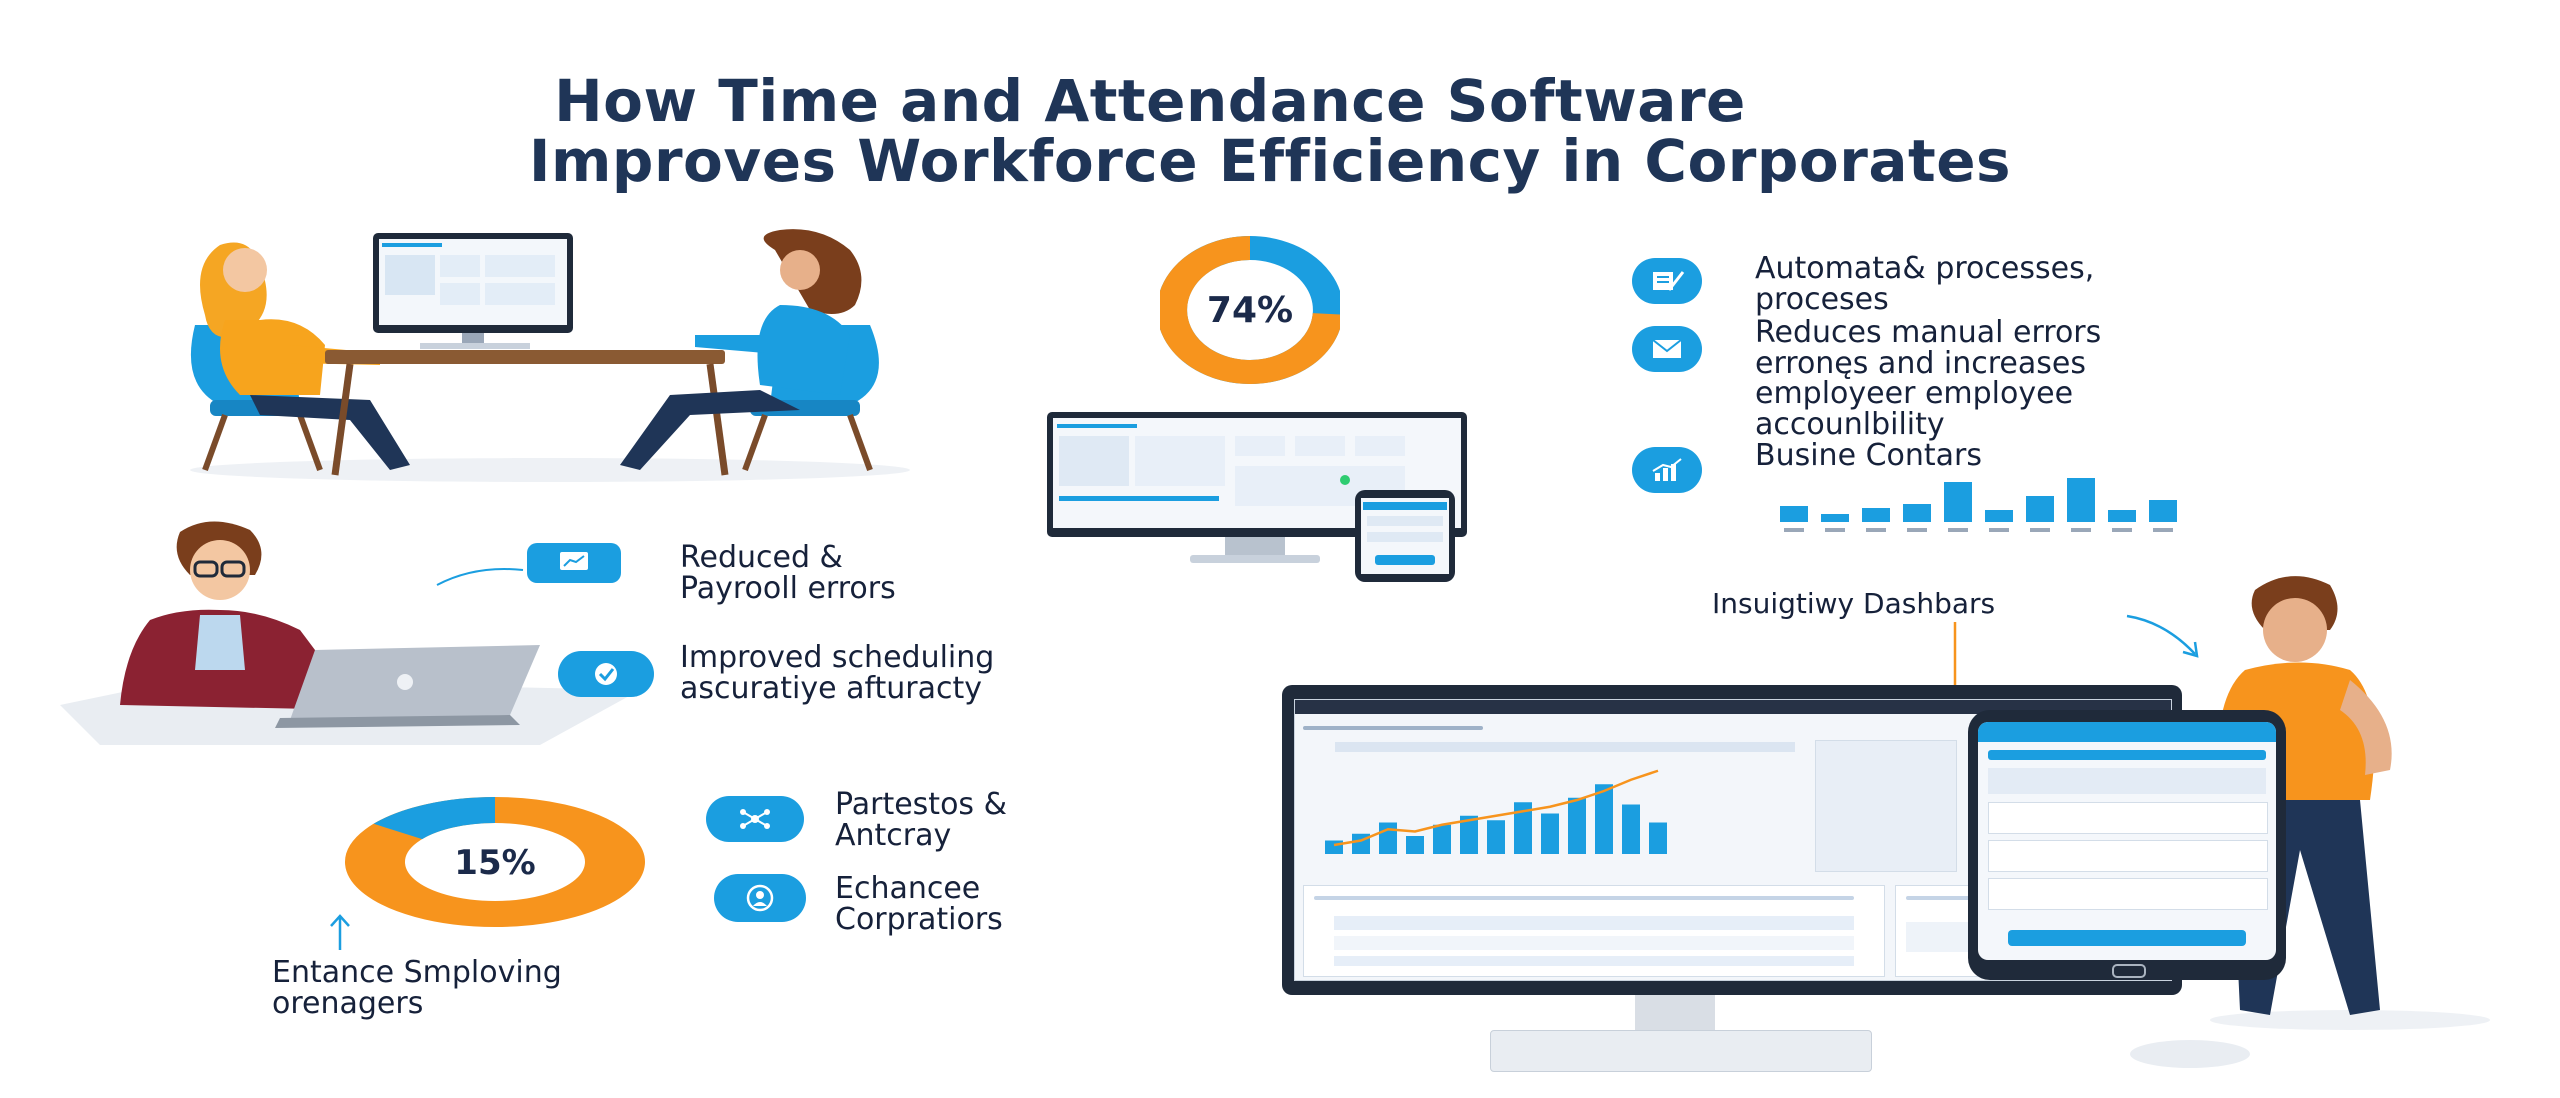  Describe the element at coordinates (1257, 497) in the screenshot. I see `desktop-and-phone-illustration` at that location.